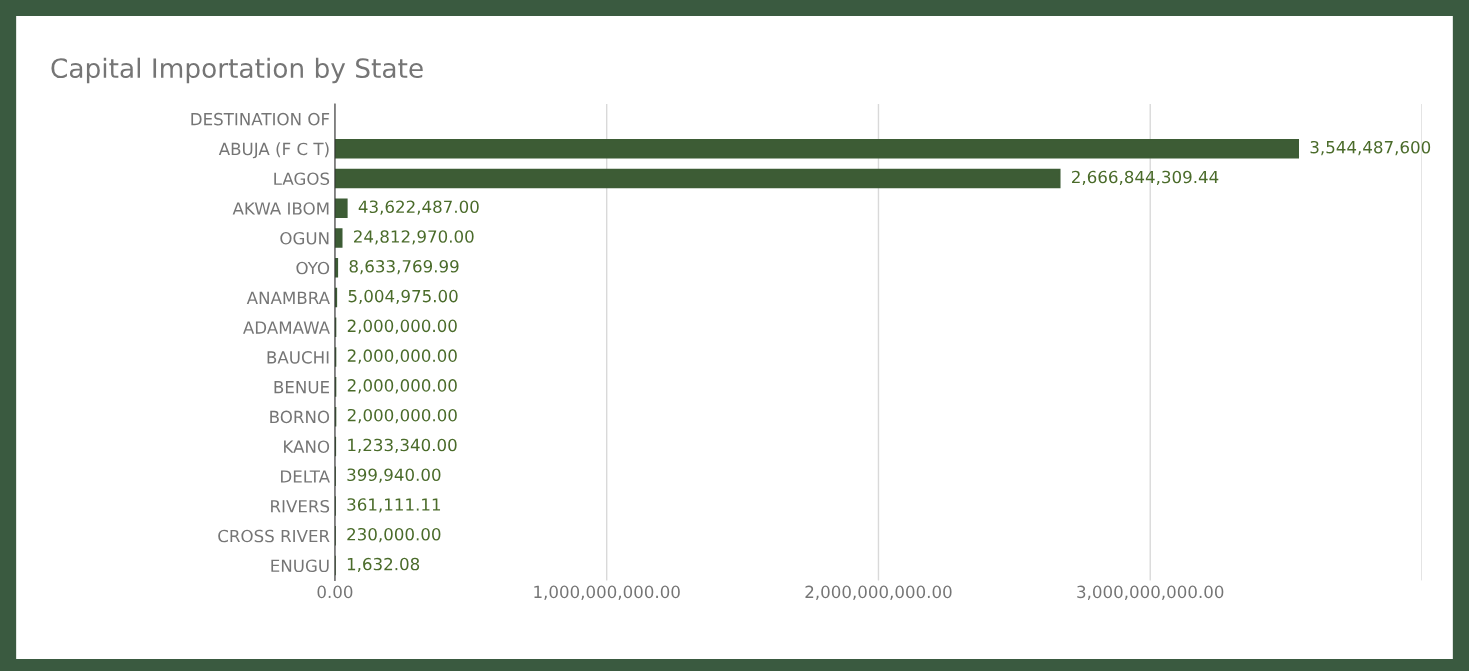  What do you see at coordinates (607, 592) in the screenshot?
I see `x-tick-label: 1,000,000,000.00` at bounding box center [607, 592].